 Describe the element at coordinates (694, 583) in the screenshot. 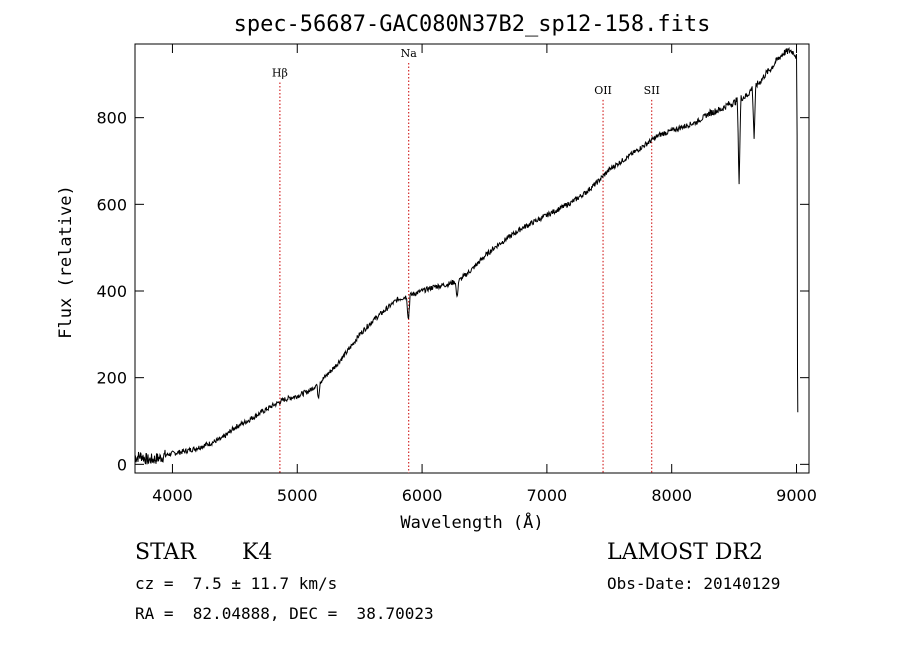

I see `obs-date: Obs-Date: 20140129` at that location.